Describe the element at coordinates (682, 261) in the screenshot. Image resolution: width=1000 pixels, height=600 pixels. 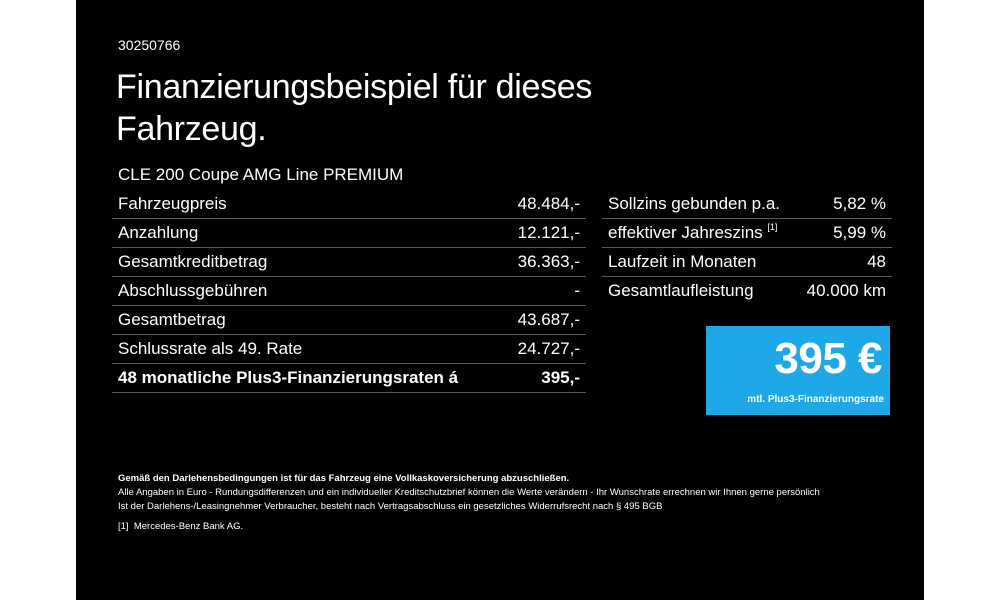
I see `row-label: Laufzeit in Monaten` at that location.